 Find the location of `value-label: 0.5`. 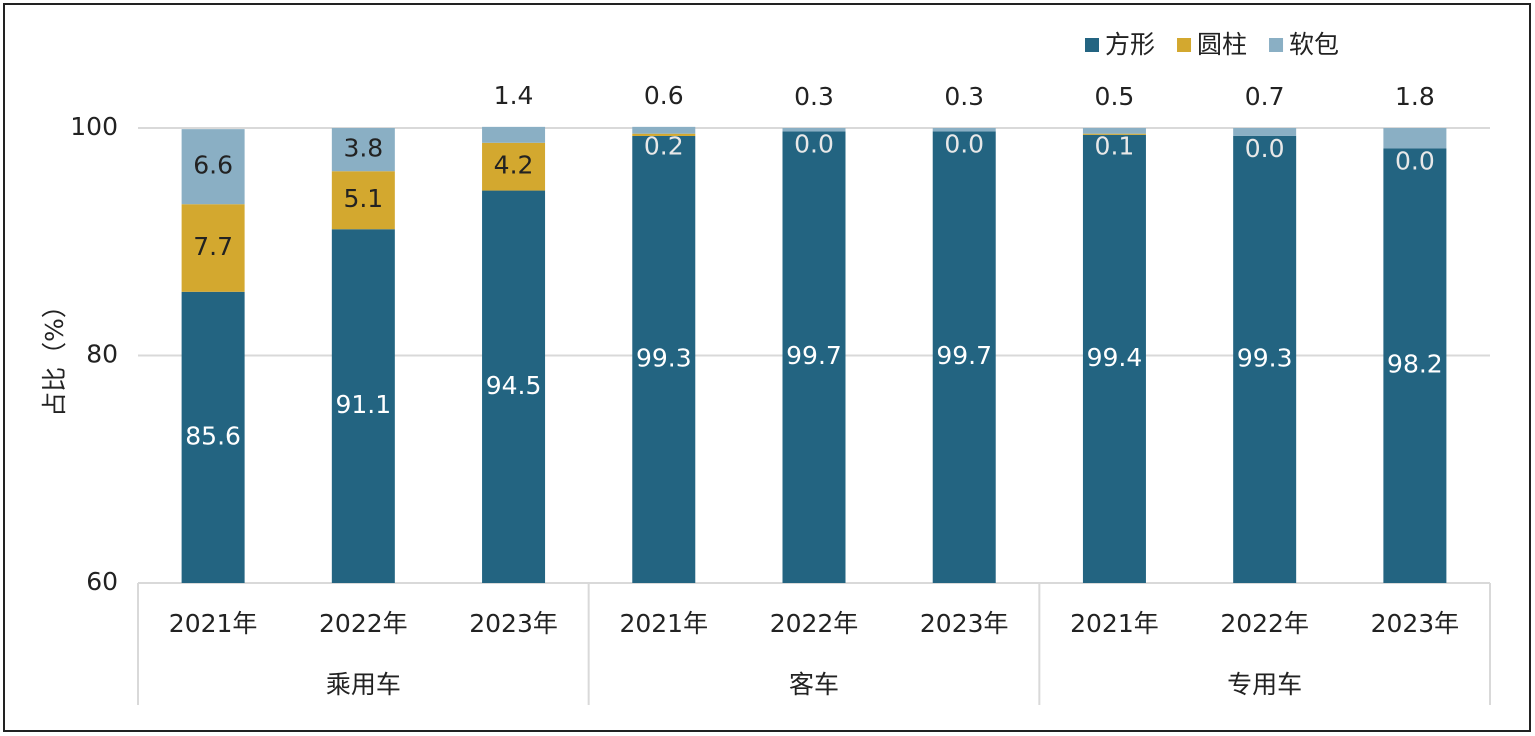

value-label: 0.5 is located at coordinates (1115, 96).